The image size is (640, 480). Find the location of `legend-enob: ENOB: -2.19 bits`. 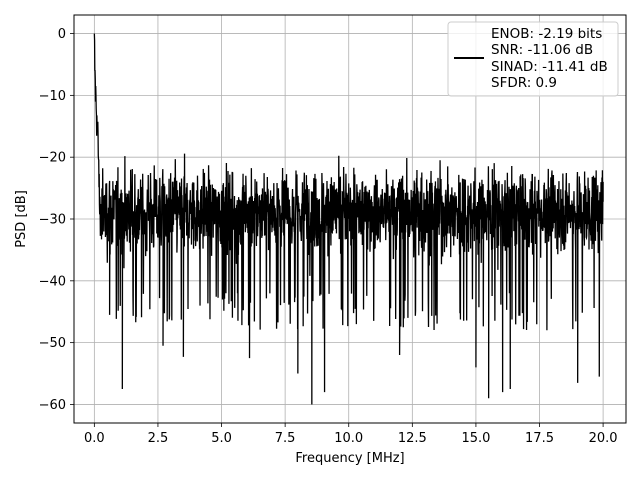

legend-enob: ENOB: -2.19 bits is located at coordinates (546, 34).